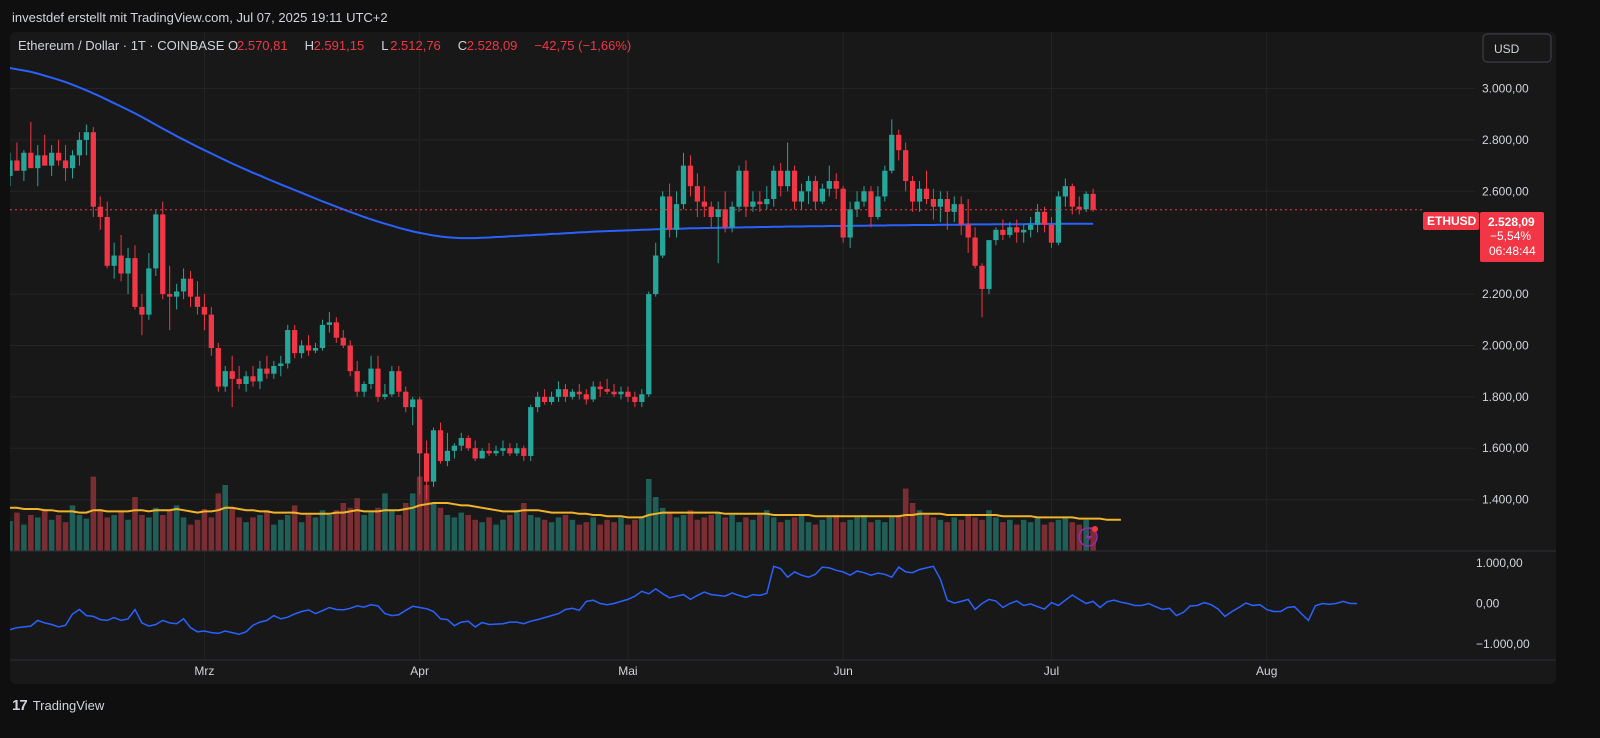 Image resolution: width=1600 pixels, height=738 pixels. I want to click on tradingview-mark-icon: 17, so click(20, 705).